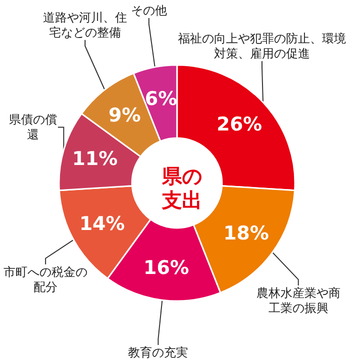  What do you see at coordinates (262, 46) in the screenshot?
I see `slice-label: 福祉の向上や犯罪の防止、環境対策、雇用の促進` at bounding box center [262, 46].